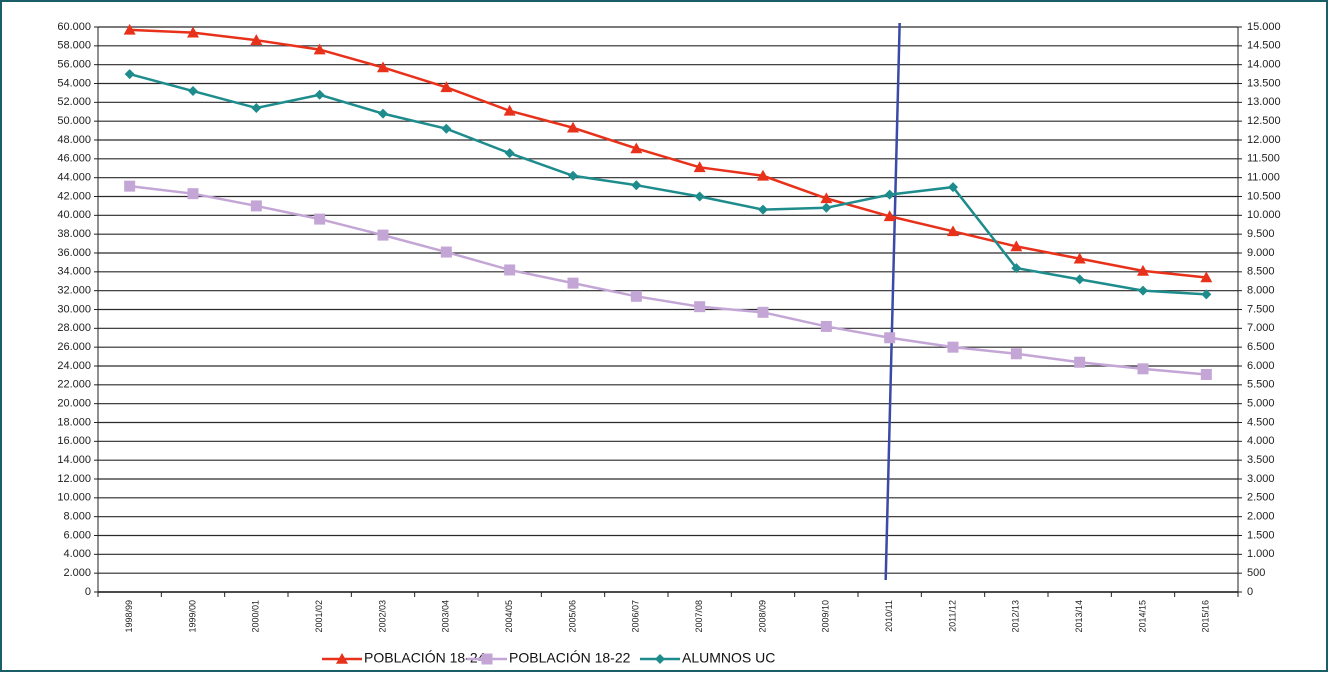  I want to click on reference-line, so click(892, 301).